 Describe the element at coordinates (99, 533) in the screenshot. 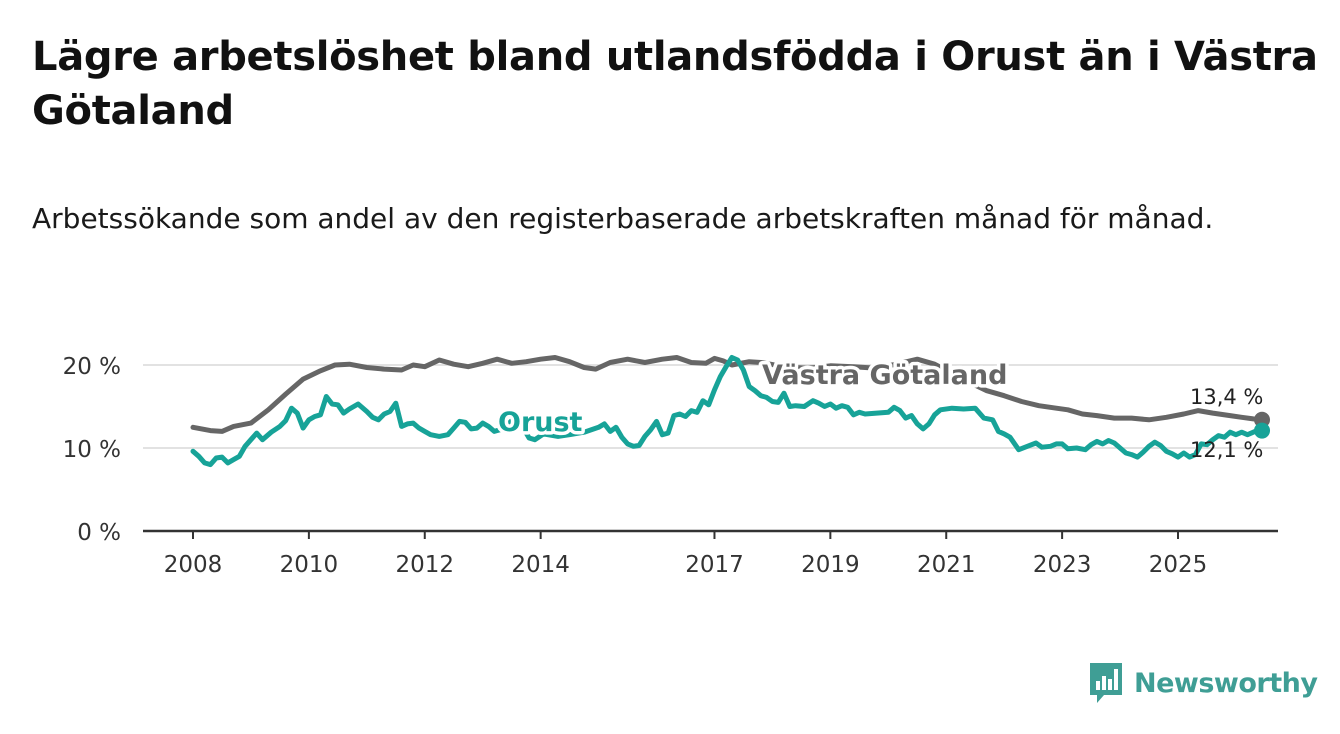

I see `y-tick-label: 0 %` at that location.